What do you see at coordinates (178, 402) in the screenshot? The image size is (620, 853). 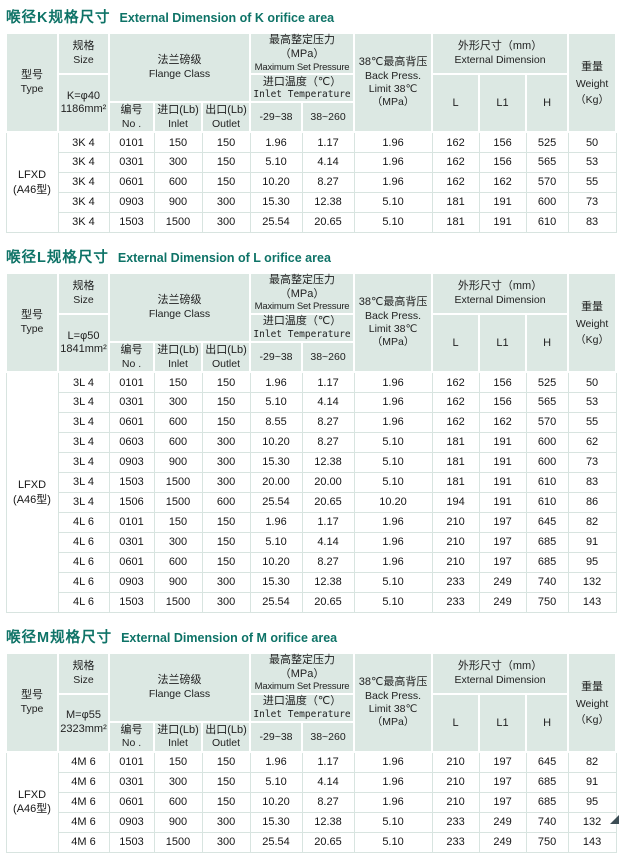 I see `cell-inlet: 300` at bounding box center [178, 402].